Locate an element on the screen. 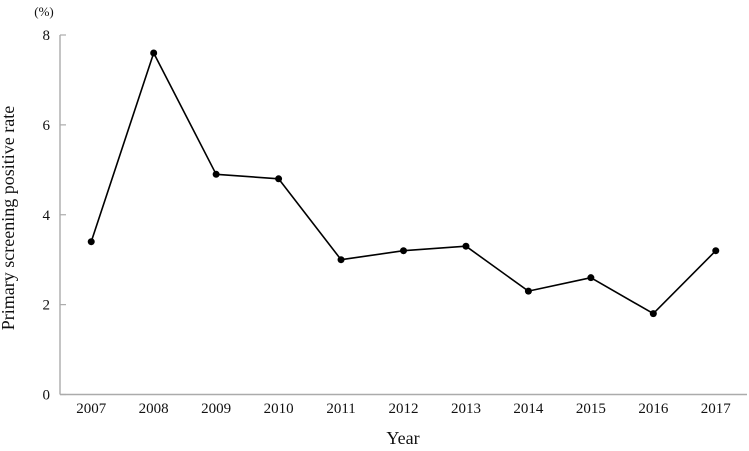 The image size is (749, 451). x-tick-label: 2012 is located at coordinates (404, 409).